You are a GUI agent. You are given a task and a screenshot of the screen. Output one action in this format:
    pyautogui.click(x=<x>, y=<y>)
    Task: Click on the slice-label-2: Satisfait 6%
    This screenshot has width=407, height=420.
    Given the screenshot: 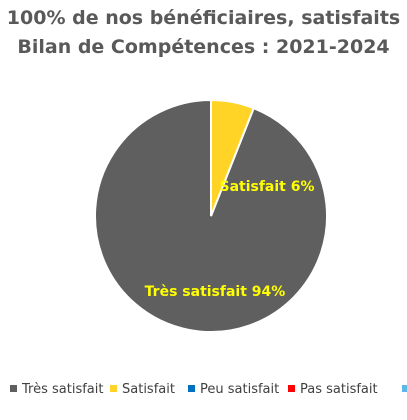 What is the action you would take?
    pyautogui.click(x=266, y=187)
    